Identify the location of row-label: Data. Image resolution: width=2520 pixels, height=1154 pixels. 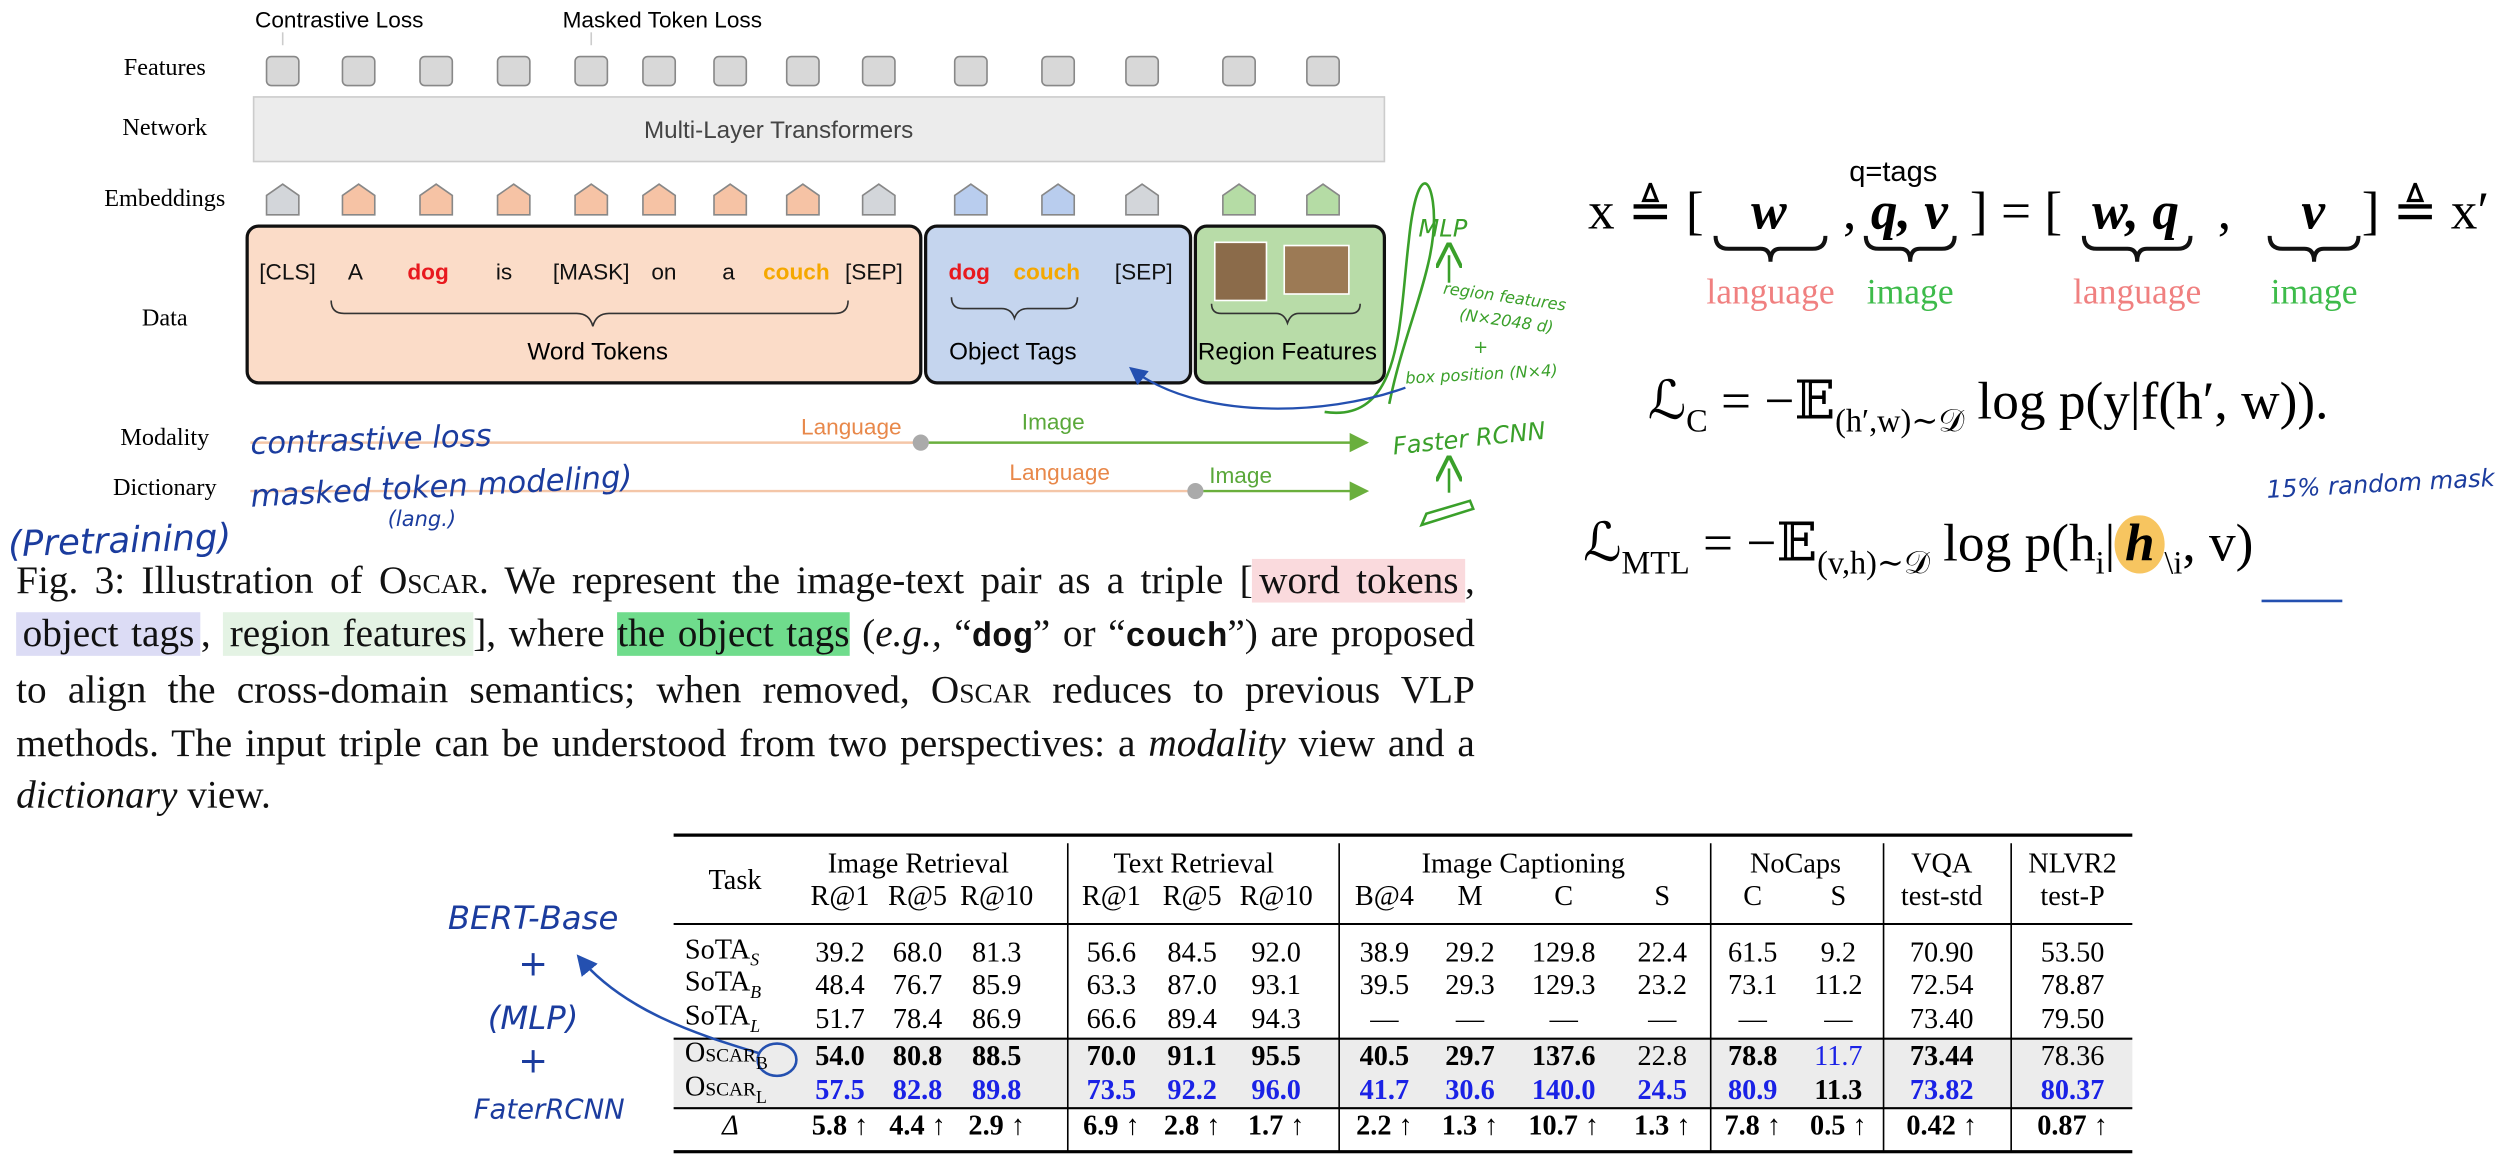
(164, 319).